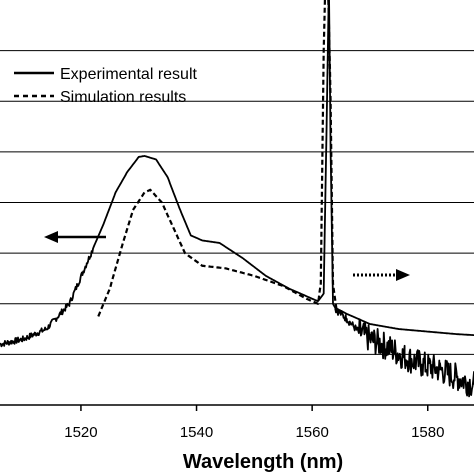 The width and height of the screenshot is (474, 474). I want to click on x-tick-label: 1540, so click(196, 432).